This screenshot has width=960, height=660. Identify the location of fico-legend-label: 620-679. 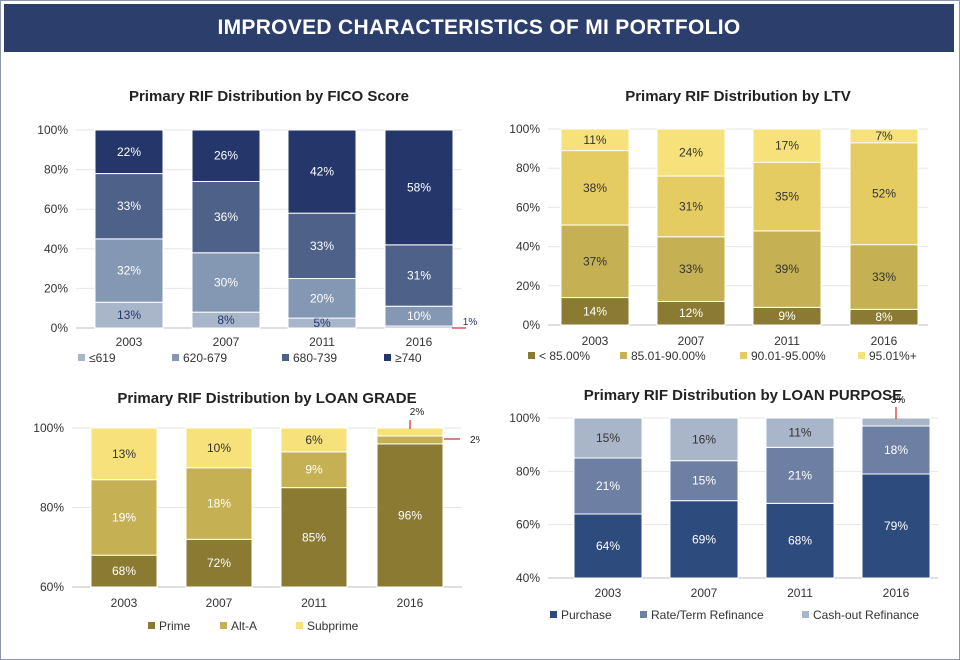
(205, 358).